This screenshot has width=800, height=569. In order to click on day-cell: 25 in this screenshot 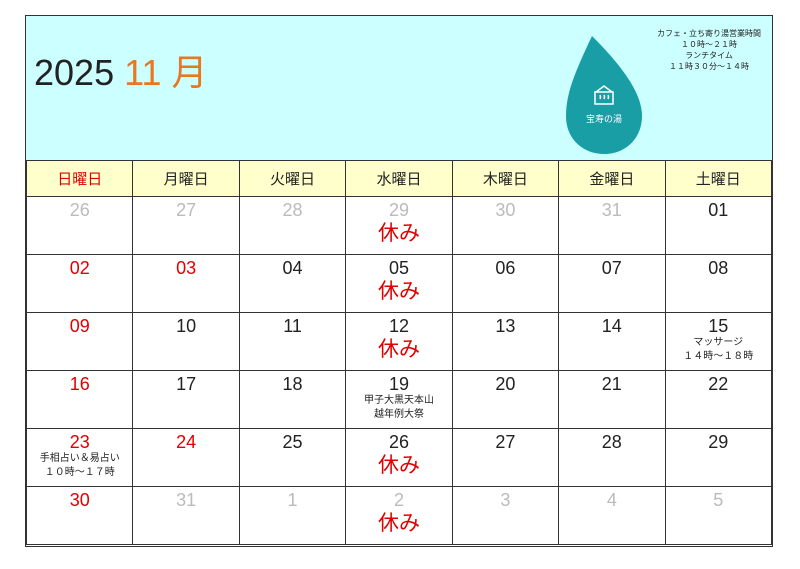, I will do `click(292, 457)`.